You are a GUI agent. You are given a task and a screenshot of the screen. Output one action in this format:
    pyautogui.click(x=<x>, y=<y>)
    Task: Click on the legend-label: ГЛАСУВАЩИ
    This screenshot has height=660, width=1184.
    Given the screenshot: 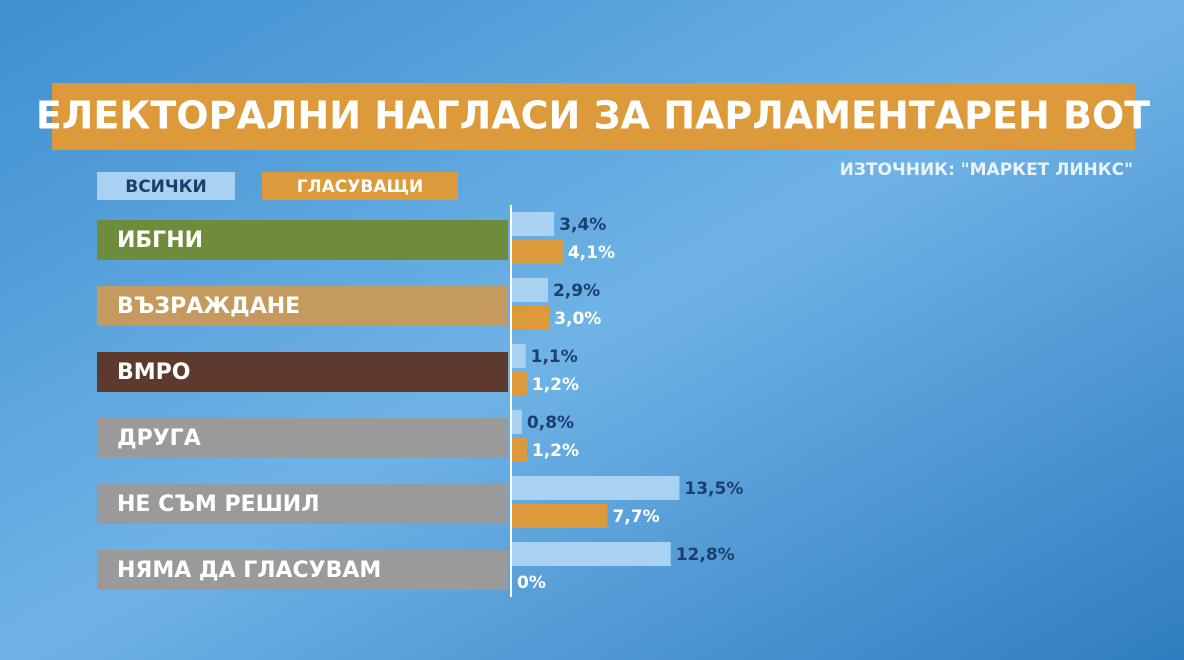 What is the action you would take?
    pyautogui.click(x=360, y=187)
    